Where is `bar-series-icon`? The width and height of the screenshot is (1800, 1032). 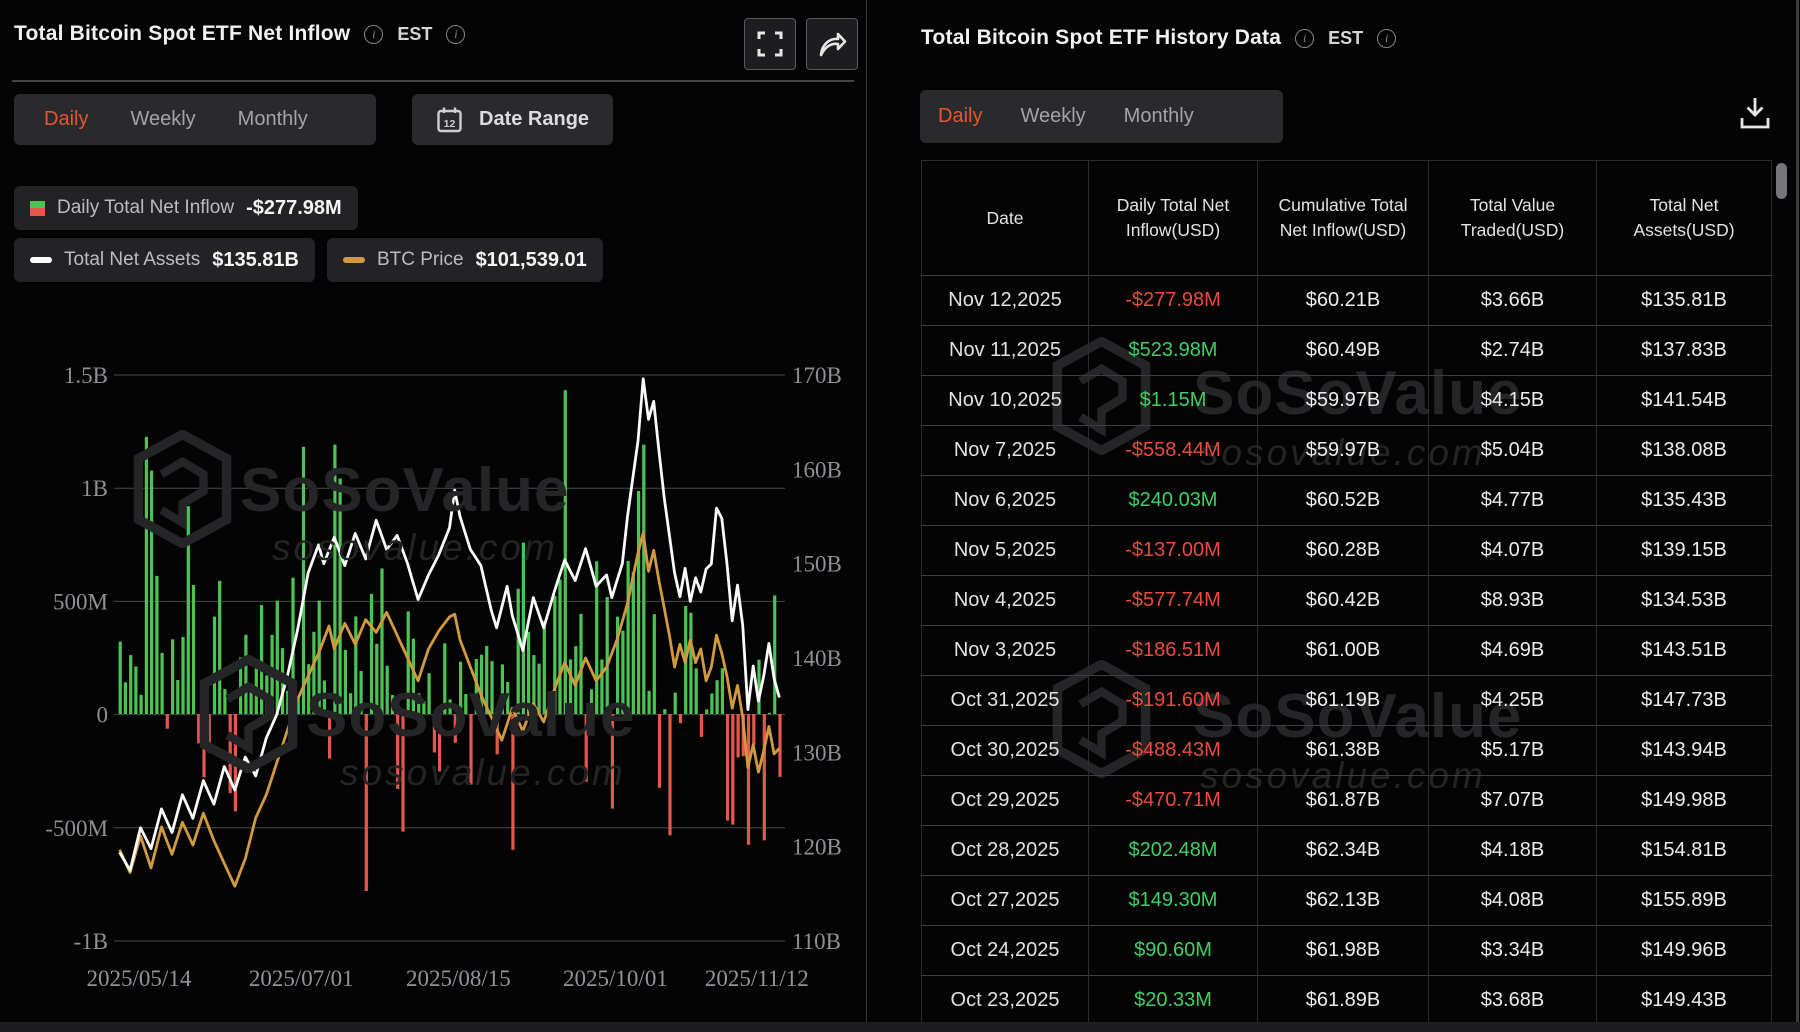 bar-series-icon is located at coordinates (37, 208).